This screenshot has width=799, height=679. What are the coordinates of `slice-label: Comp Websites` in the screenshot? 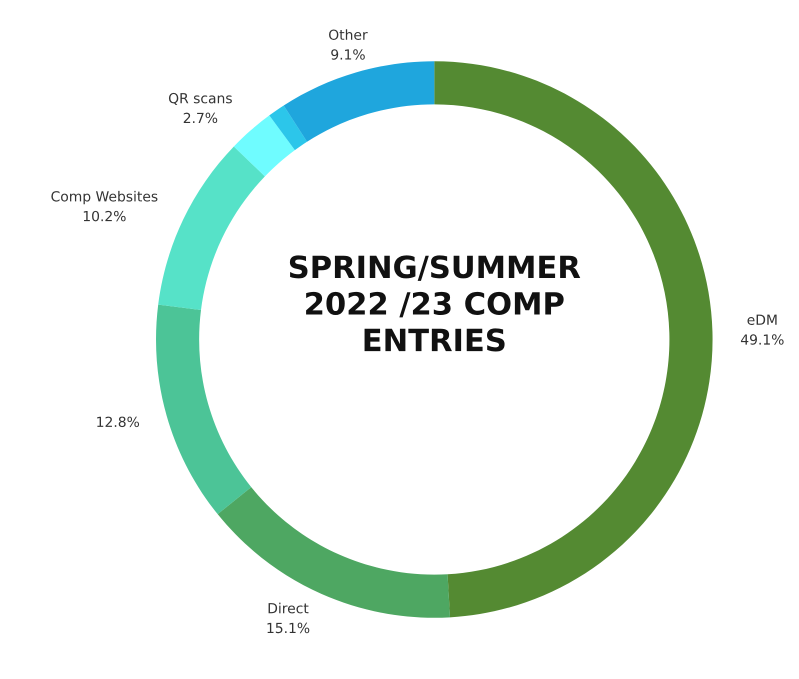 It's located at (104, 197).